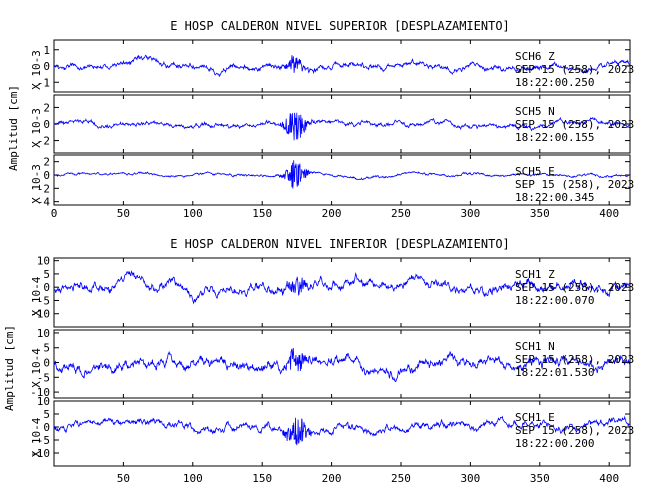 The height and width of the screenshot is (500, 650). Describe the element at coordinates (535, 111) in the screenshot. I see `station-label: SCH5 N` at that location.